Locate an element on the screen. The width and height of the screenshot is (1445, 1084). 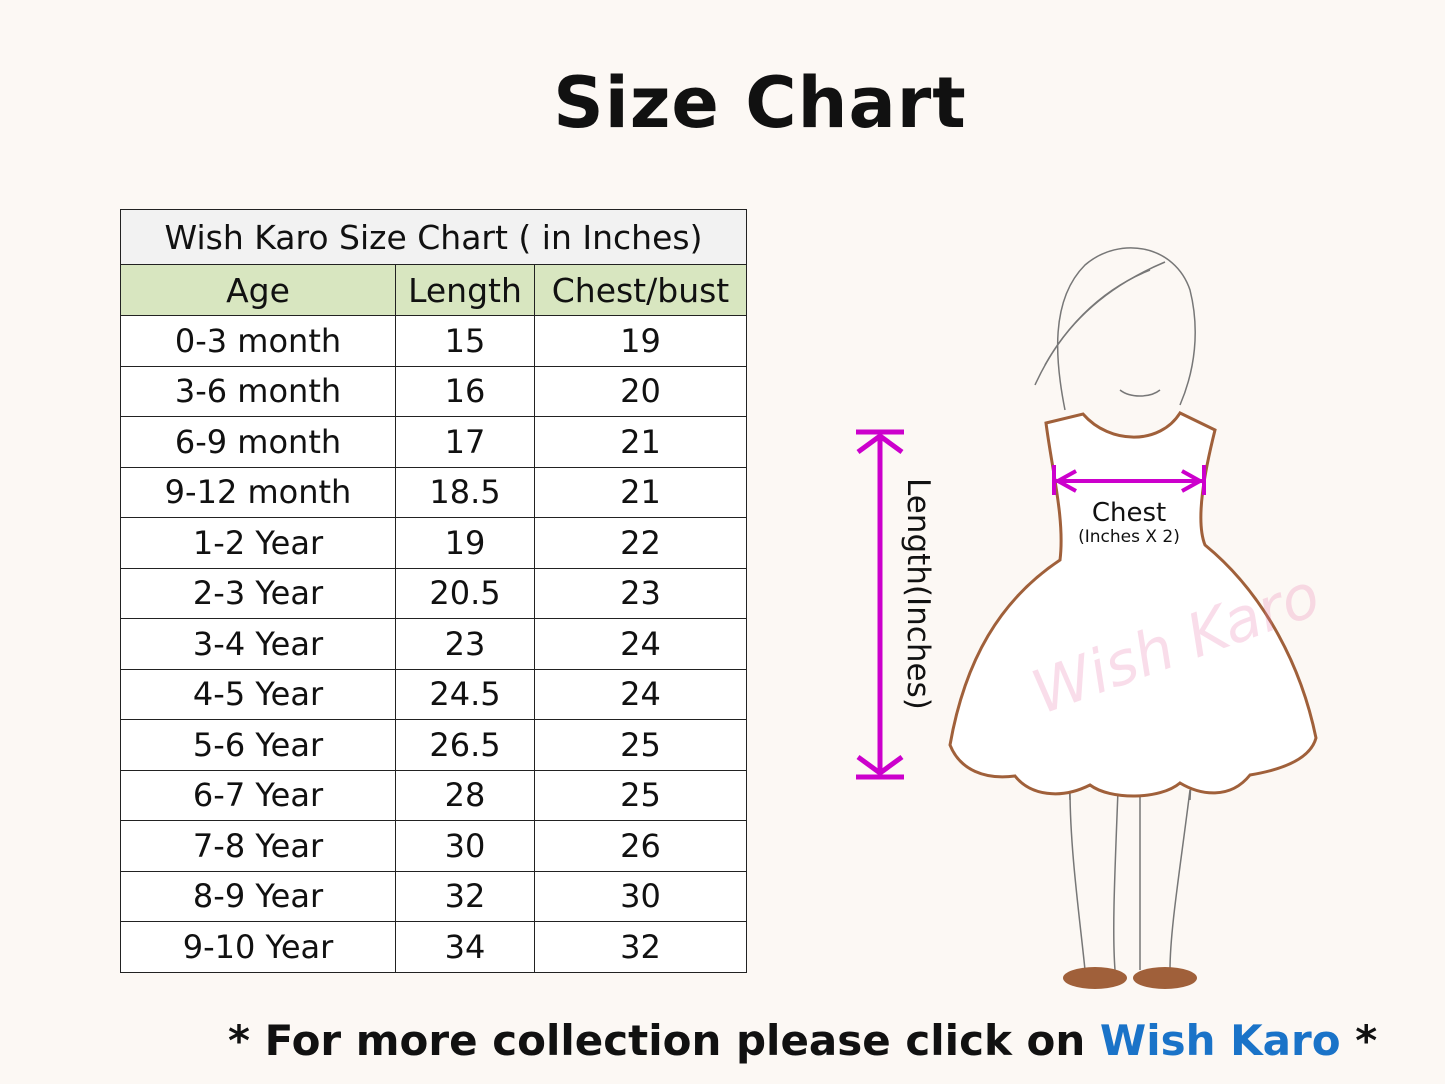
age-cell: 2-3 Year is located at coordinates (258, 593).